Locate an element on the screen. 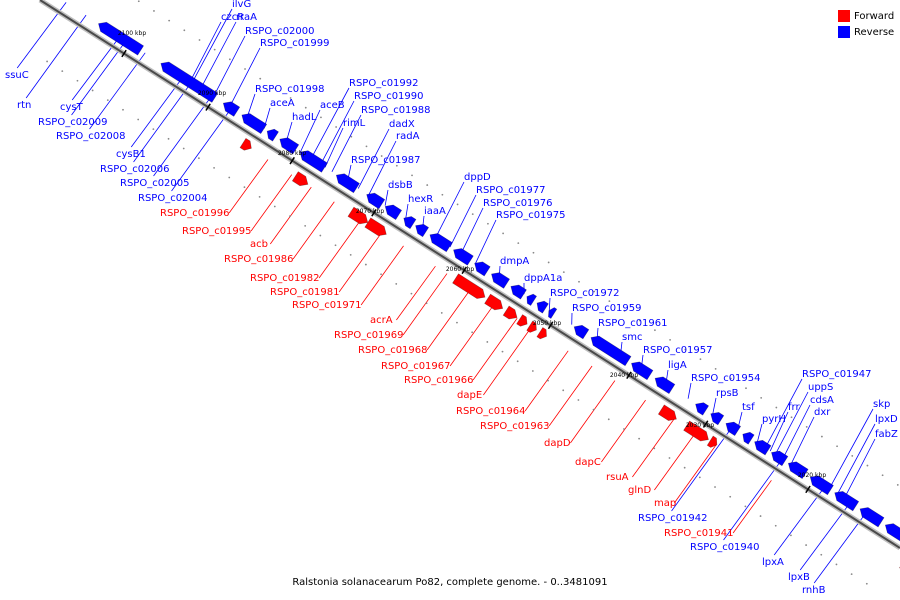 This screenshot has height=600, width=900. reverse-gene-label: fabZ is located at coordinates (886, 434).